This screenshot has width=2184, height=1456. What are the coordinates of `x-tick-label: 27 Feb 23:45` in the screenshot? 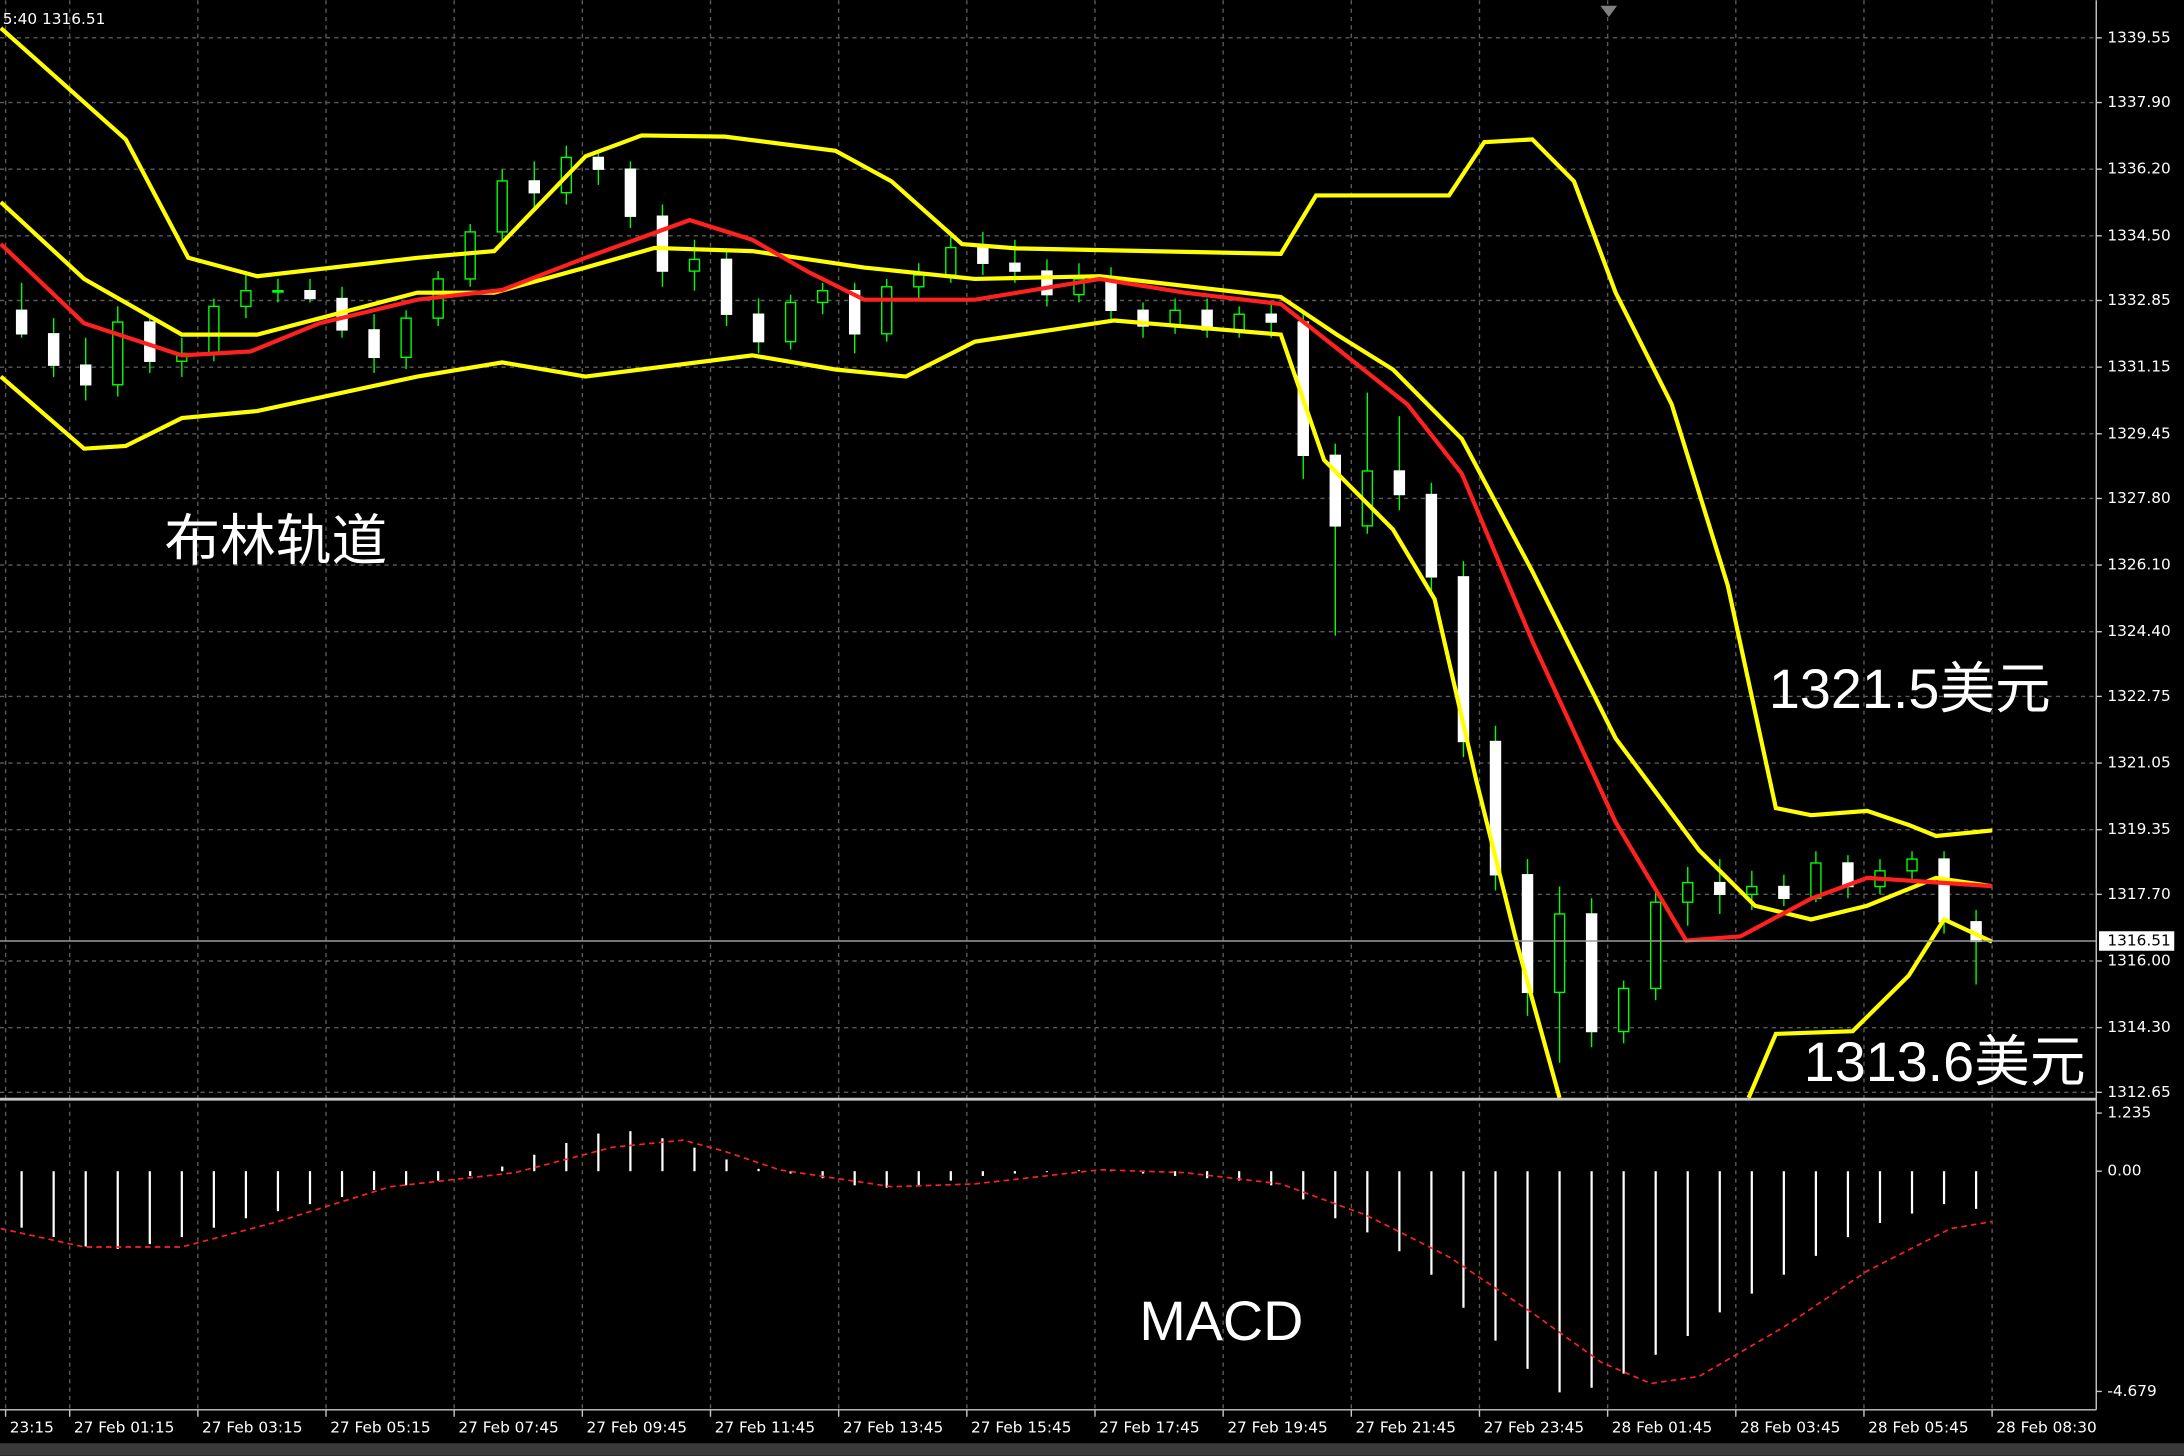 It's located at (1534, 1427).